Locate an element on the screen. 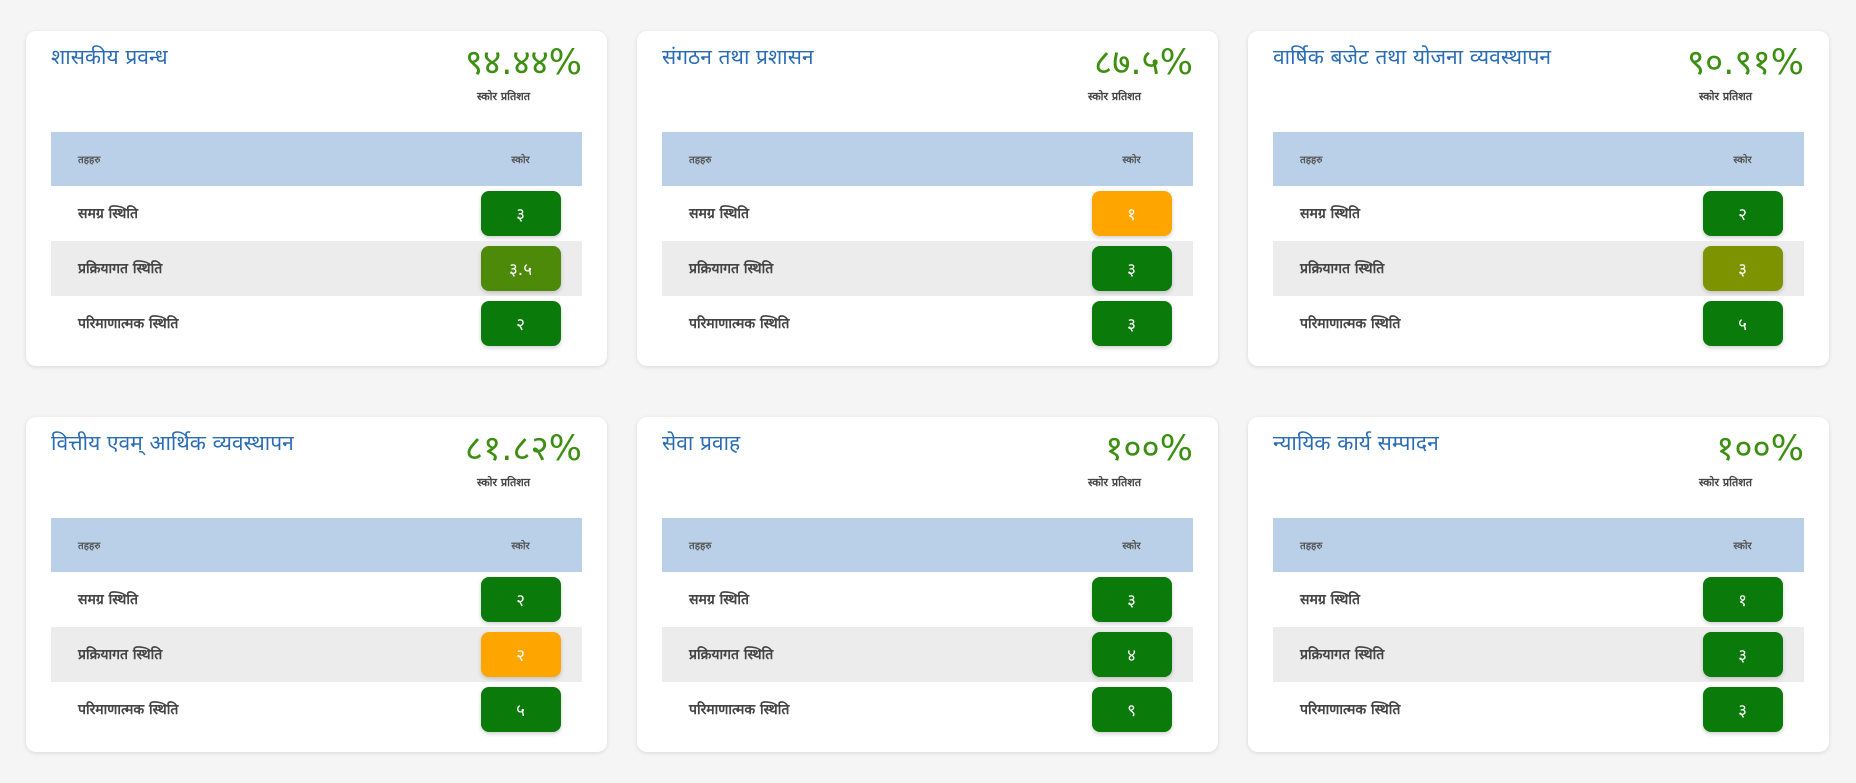 The width and height of the screenshot is (1856, 783). score-percent: ८१.८२% is located at coordinates (523, 449).